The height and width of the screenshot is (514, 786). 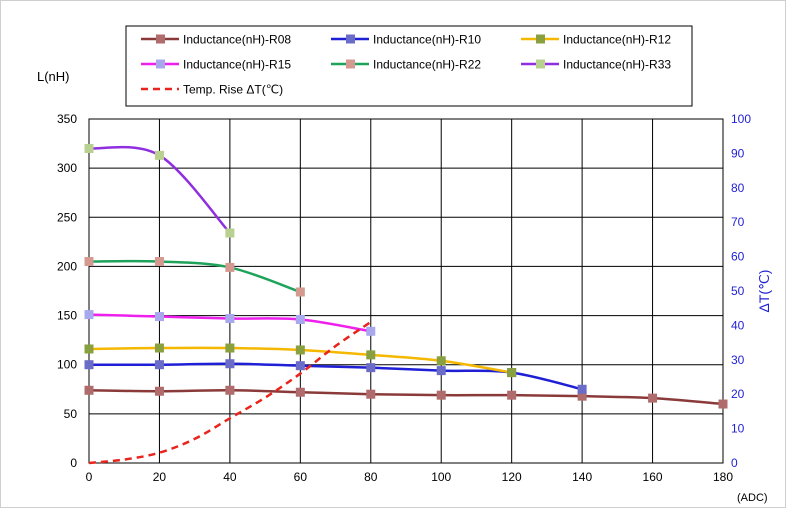 I want to click on legend-box, so click(x=409, y=66).